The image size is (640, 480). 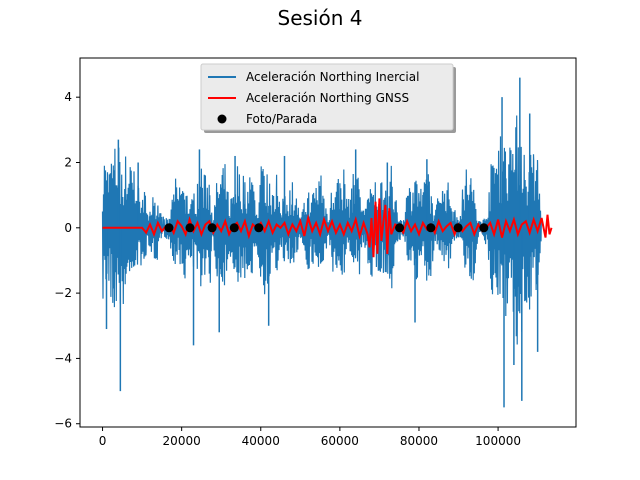 What do you see at coordinates (68, 97) in the screenshot?
I see `y-tick-label: 4` at bounding box center [68, 97].